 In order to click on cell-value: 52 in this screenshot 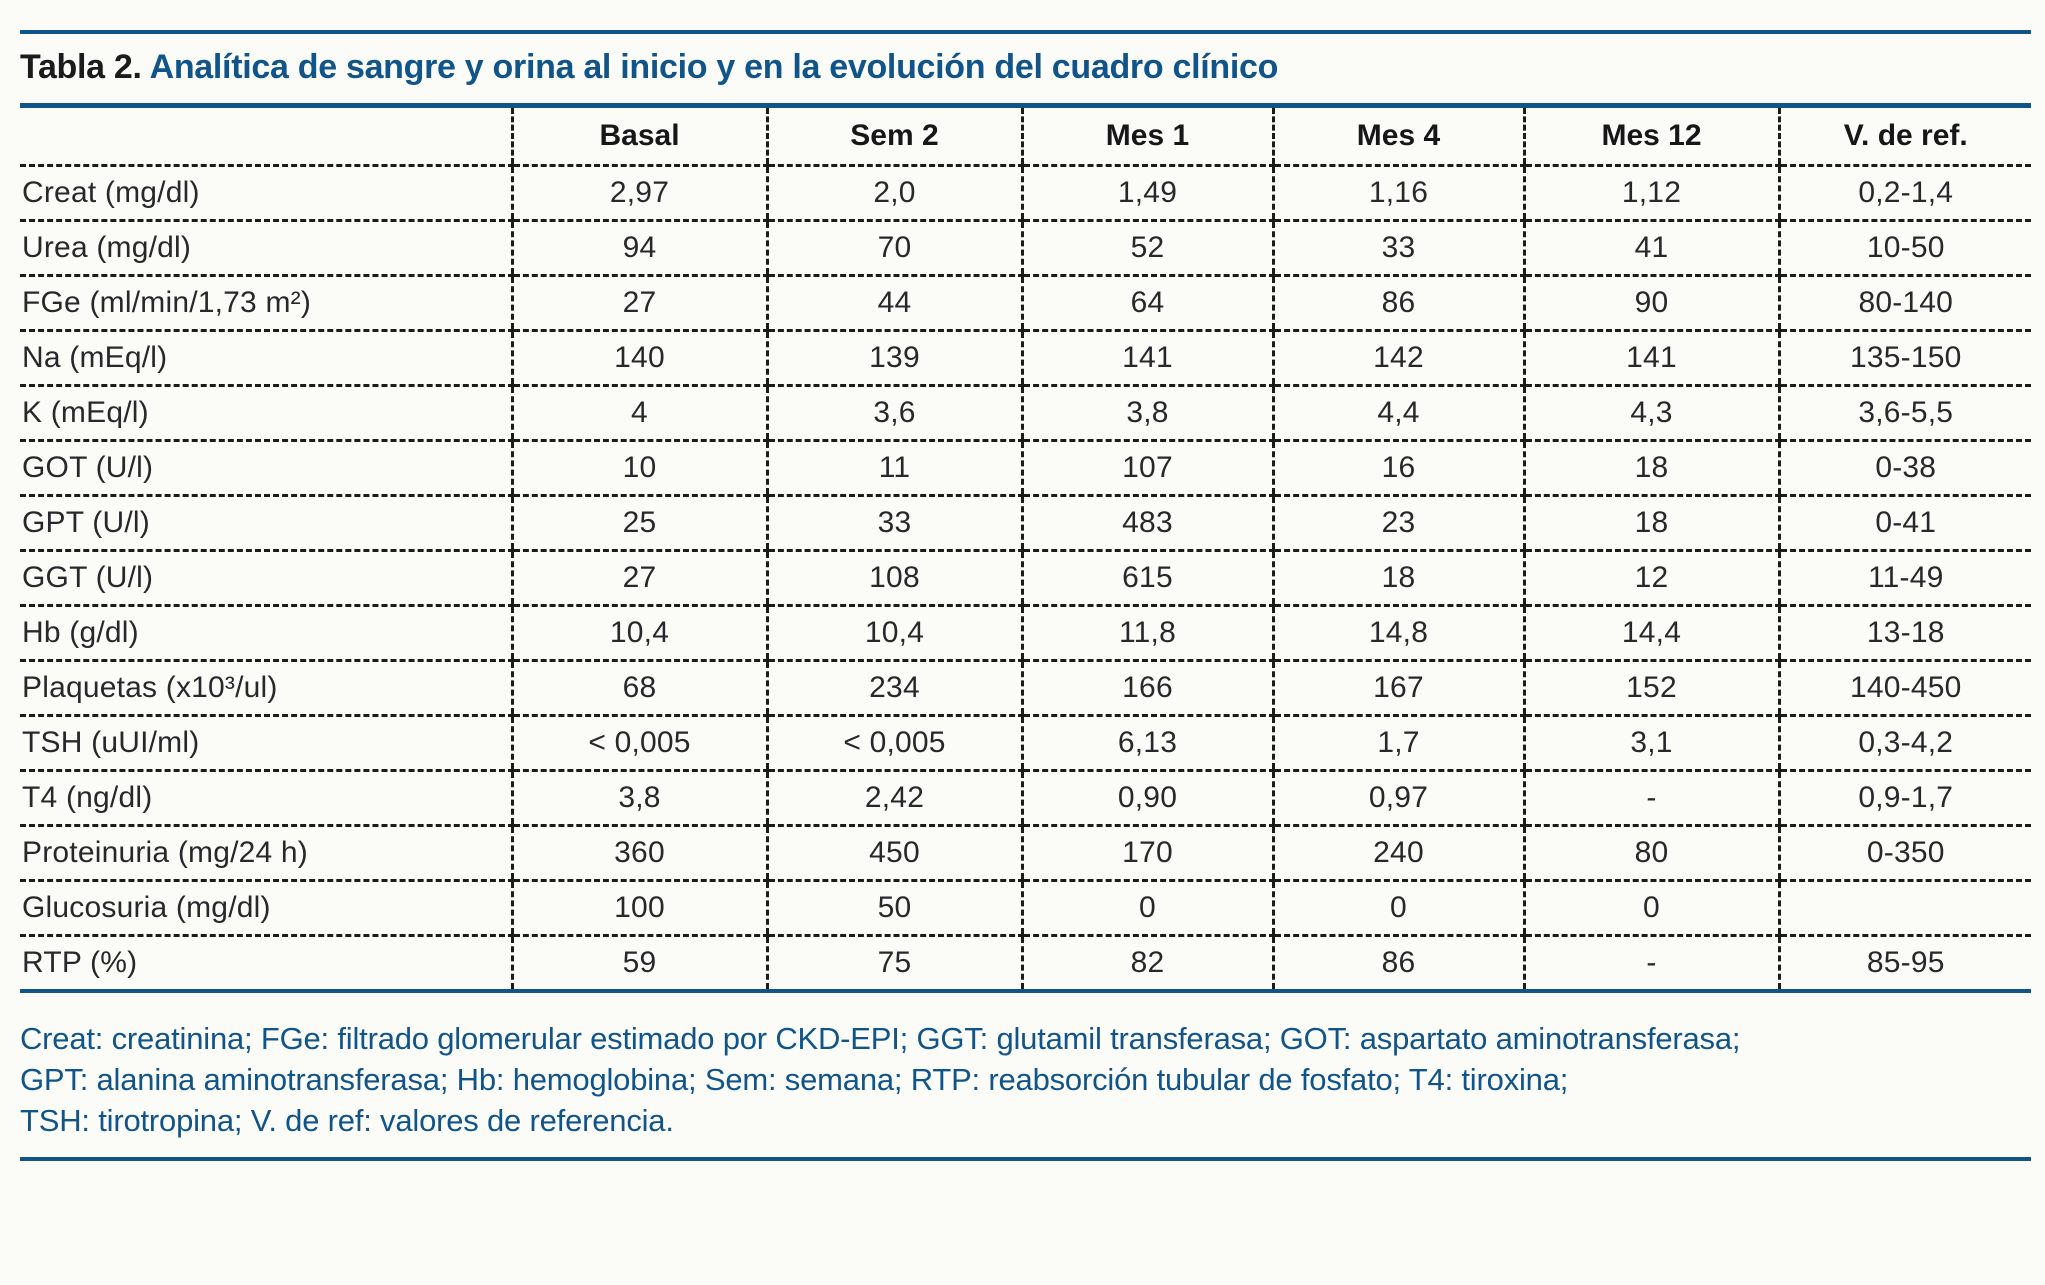, I will do `click(1146, 248)`.